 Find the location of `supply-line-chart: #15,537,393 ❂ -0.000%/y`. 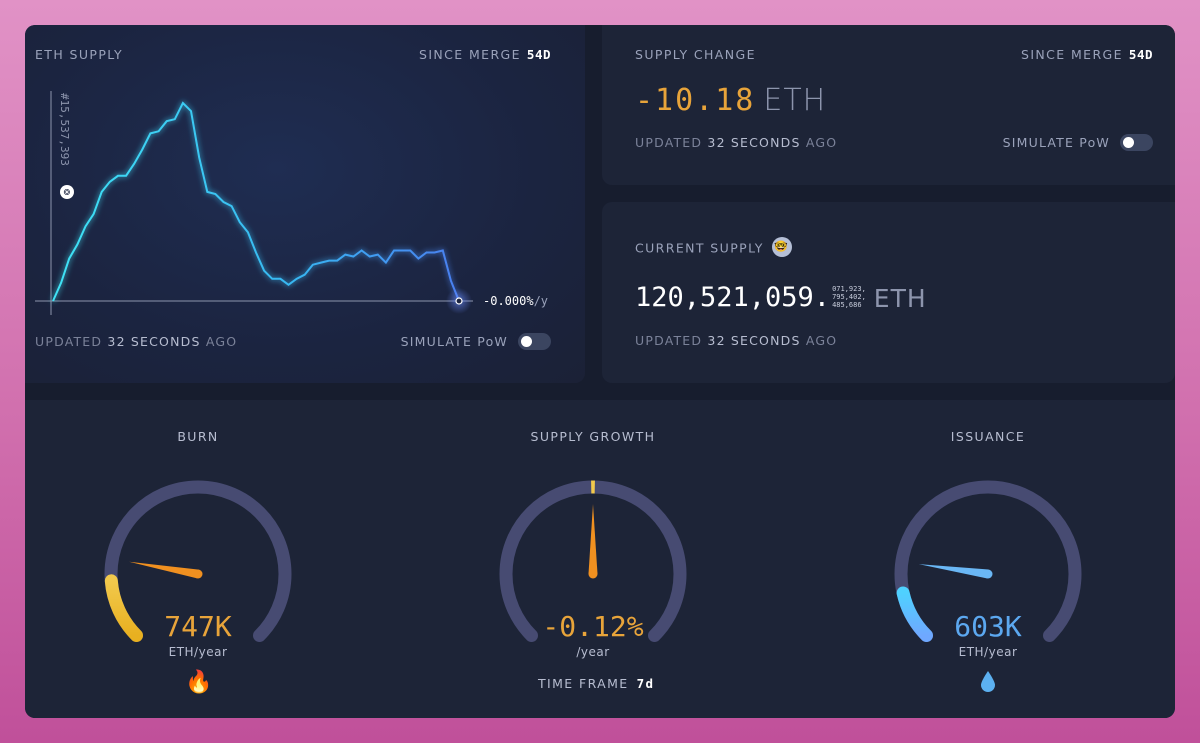

supply-line-chart: #15,537,393 ❂ -0.000%/y is located at coordinates (291, 203).